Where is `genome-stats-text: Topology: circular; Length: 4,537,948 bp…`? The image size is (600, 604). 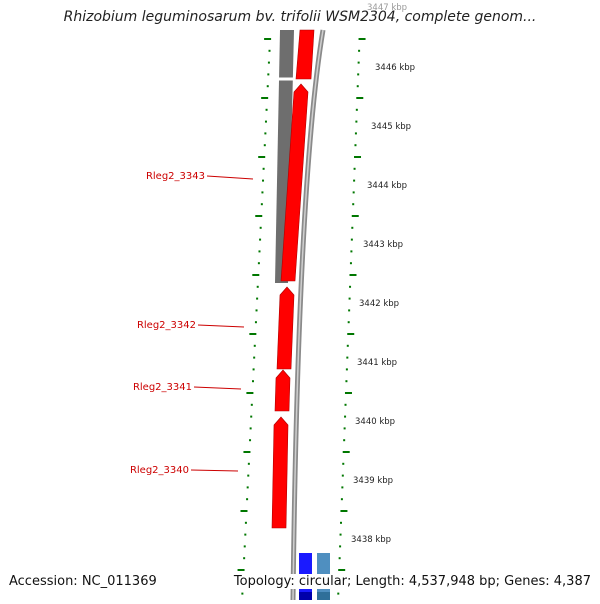 genome-stats-text: Topology: circular; Length: 4,537,948 bp… is located at coordinates (410, 581).